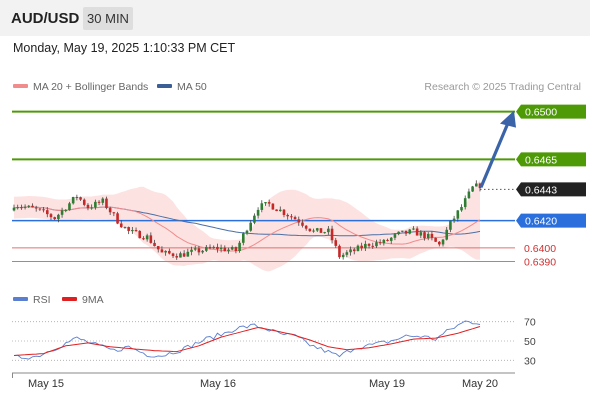 This screenshot has width=590, height=400. What do you see at coordinates (540, 263) in the screenshot?
I see `level-label-0.6390: 0.6390` at bounding box center [540, 263].